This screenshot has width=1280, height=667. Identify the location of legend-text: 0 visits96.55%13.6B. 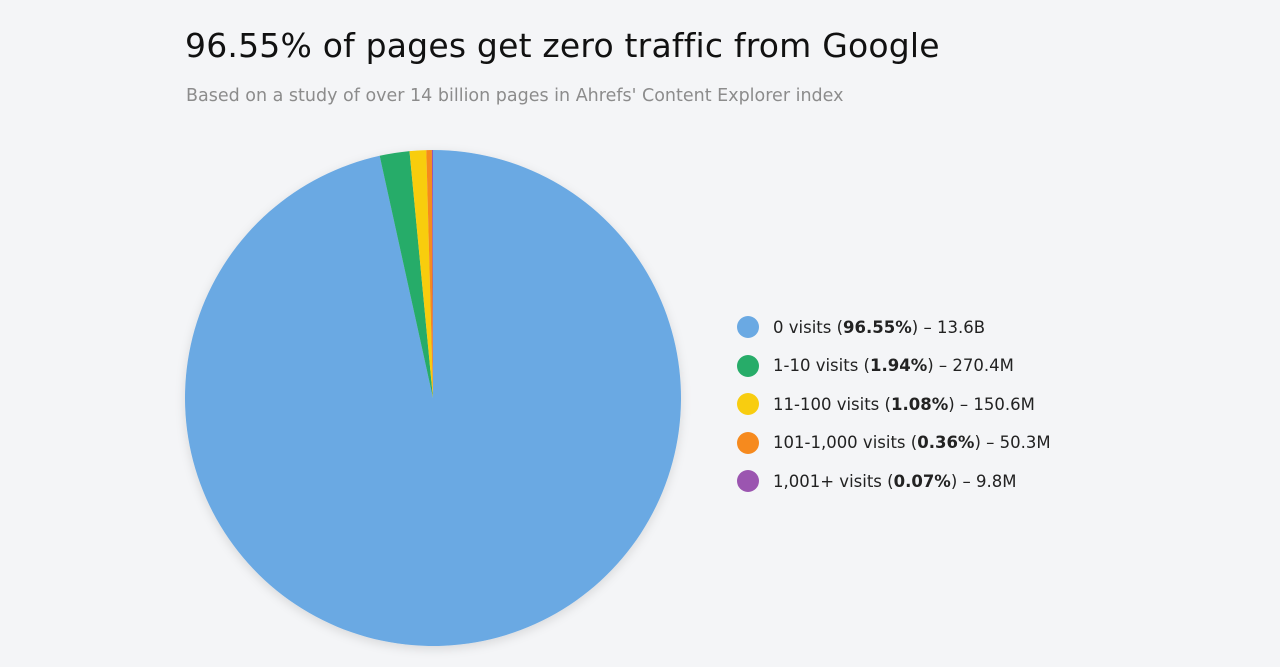
(879, 327).